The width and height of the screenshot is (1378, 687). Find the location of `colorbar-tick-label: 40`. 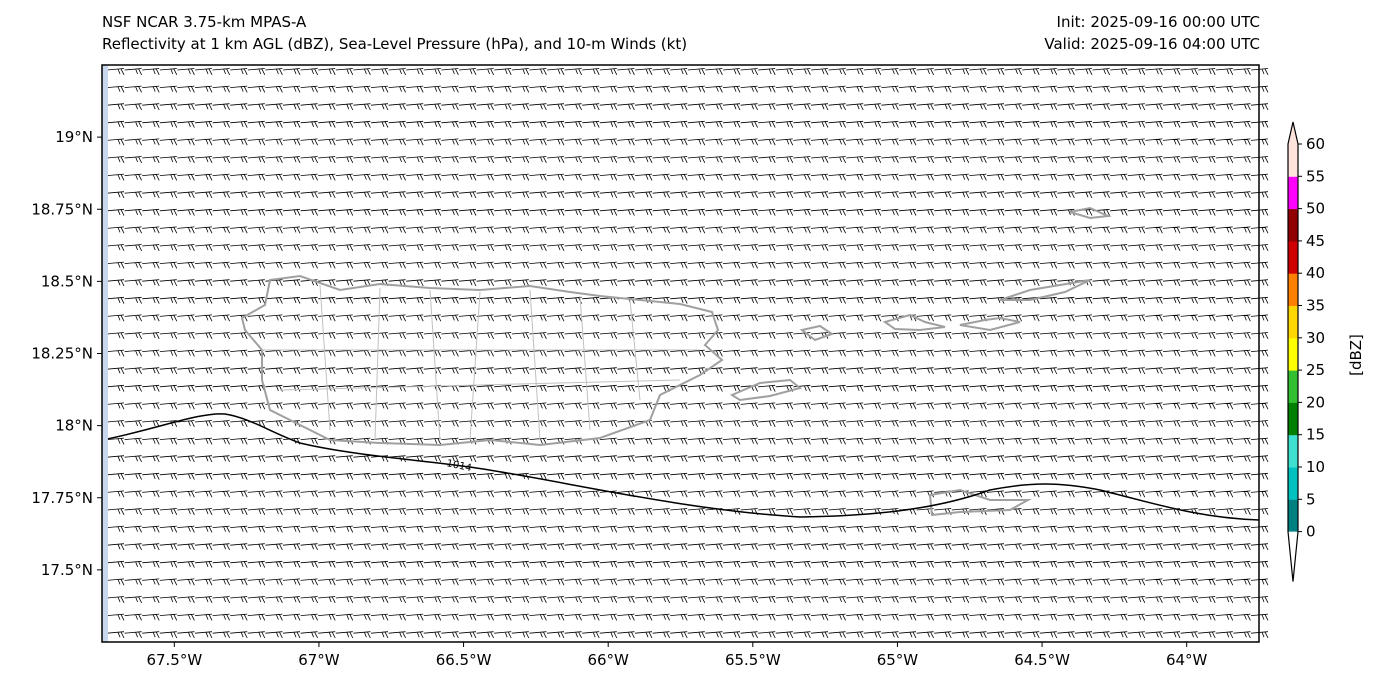

colorbar-tick-label: 40 is located at coordinates (1315, 273).